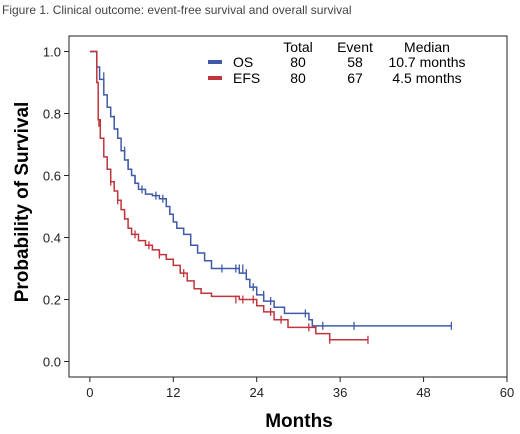 The height and width of the screenshot is (434, 520). Describe the element at coordinates (243, 62) in the screenshot. I see `os-legend-name: OS` at that location.